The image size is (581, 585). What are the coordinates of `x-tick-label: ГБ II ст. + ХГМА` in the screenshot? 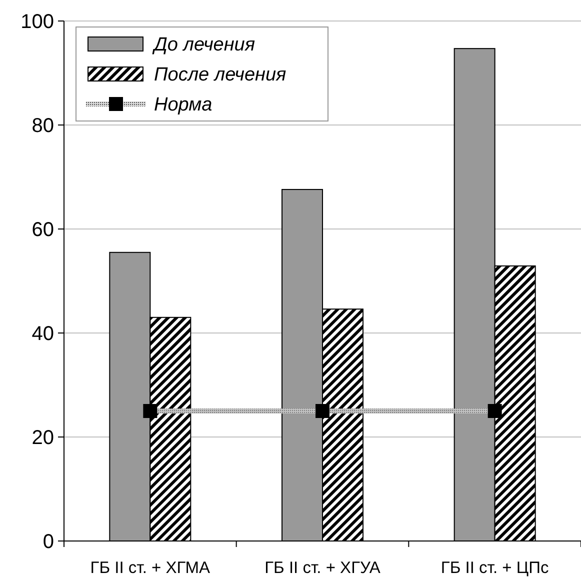 It's located at (150, 568).